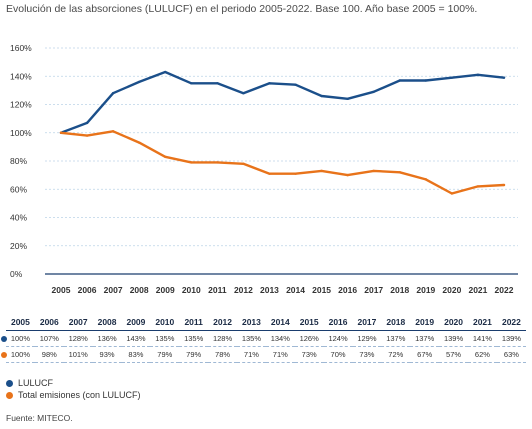  Describe the element at coordinates (191, 290) in the screenshot. I see `x-tick-label: 2010` at that location.